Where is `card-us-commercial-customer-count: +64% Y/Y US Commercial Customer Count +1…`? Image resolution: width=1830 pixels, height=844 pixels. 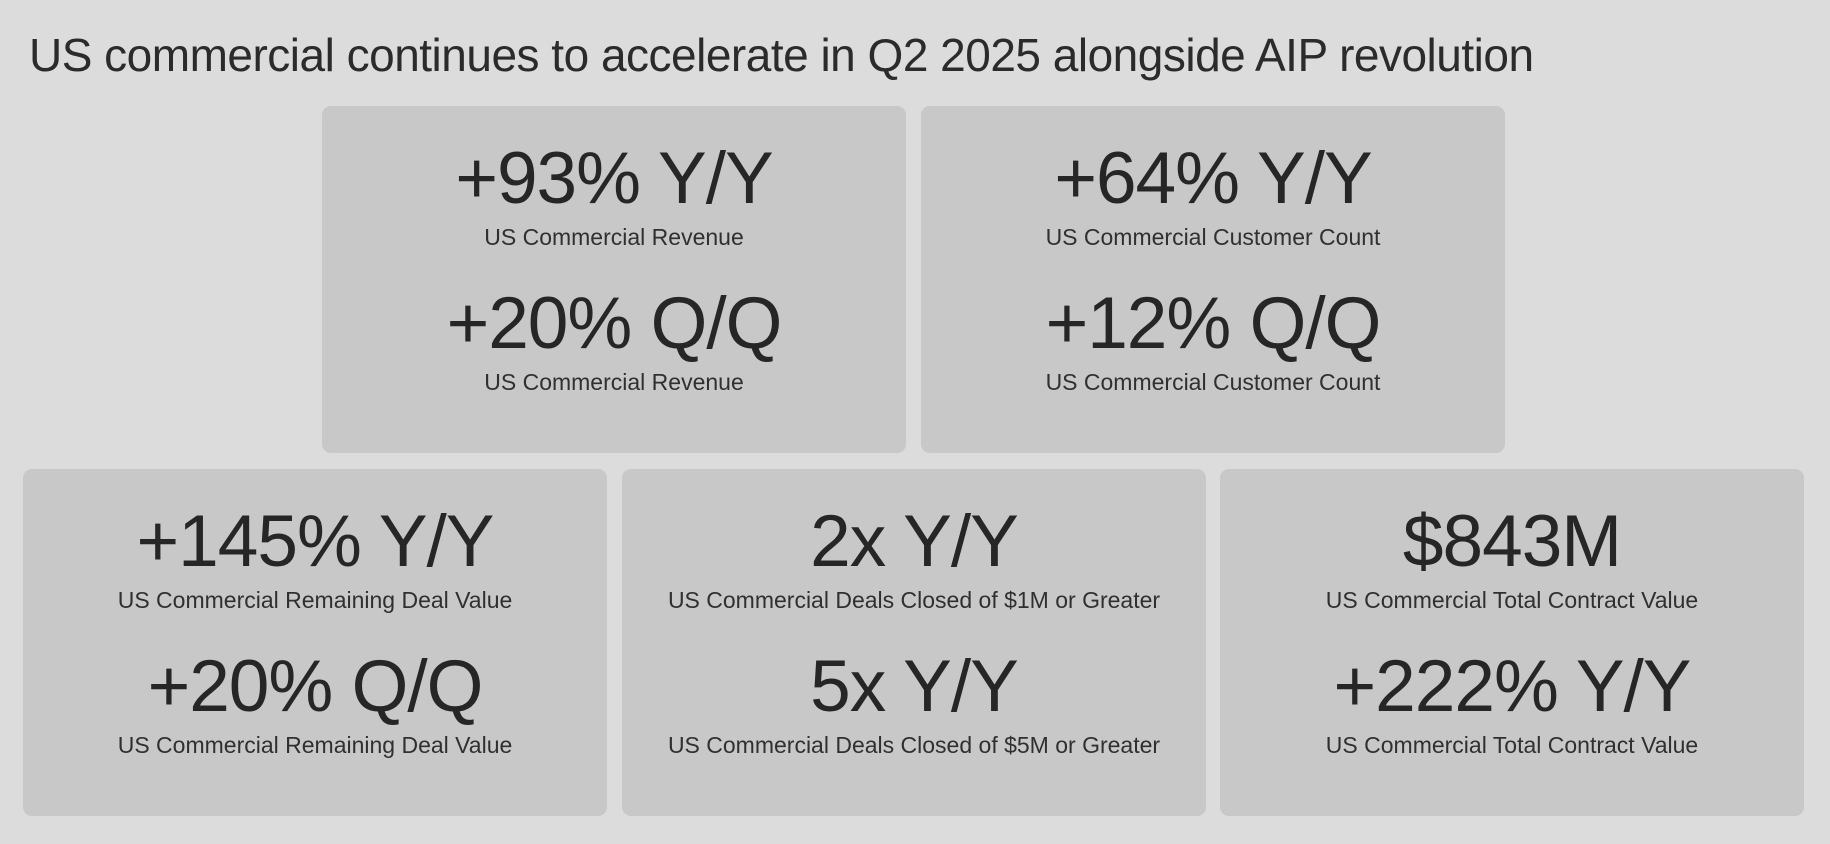
card-us-commercial-customer-count: +64% Y/Y US Commercial Customer Count +1… is located at coordinates (1213, 279).